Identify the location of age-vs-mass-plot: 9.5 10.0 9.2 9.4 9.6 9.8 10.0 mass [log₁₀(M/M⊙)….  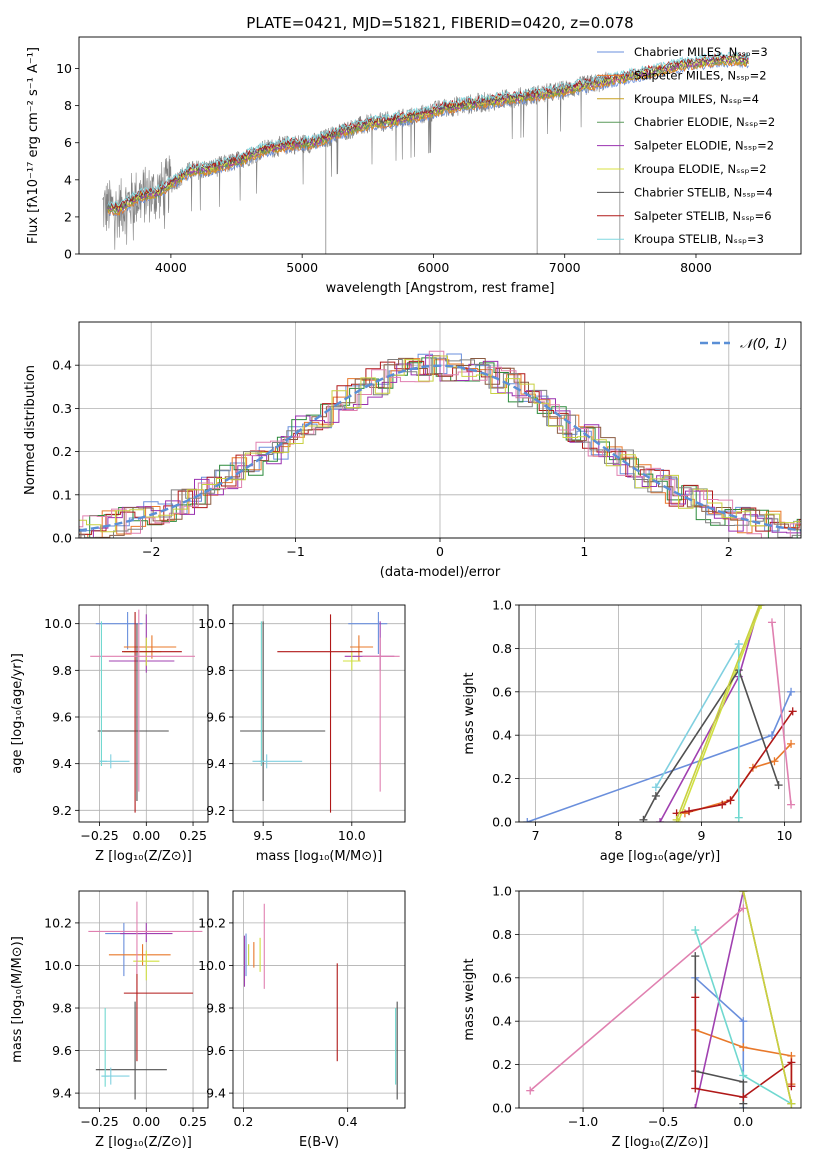
(302, 734).